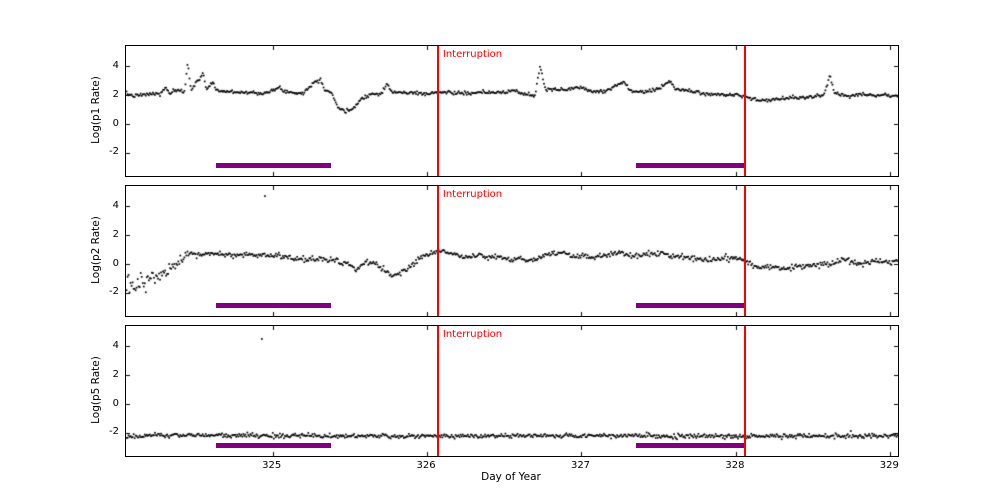 The width and height of the screenshot is (1000, 500). I want to click on y-axis-label-p1: Log(p1 Rate), so click(96, 110).